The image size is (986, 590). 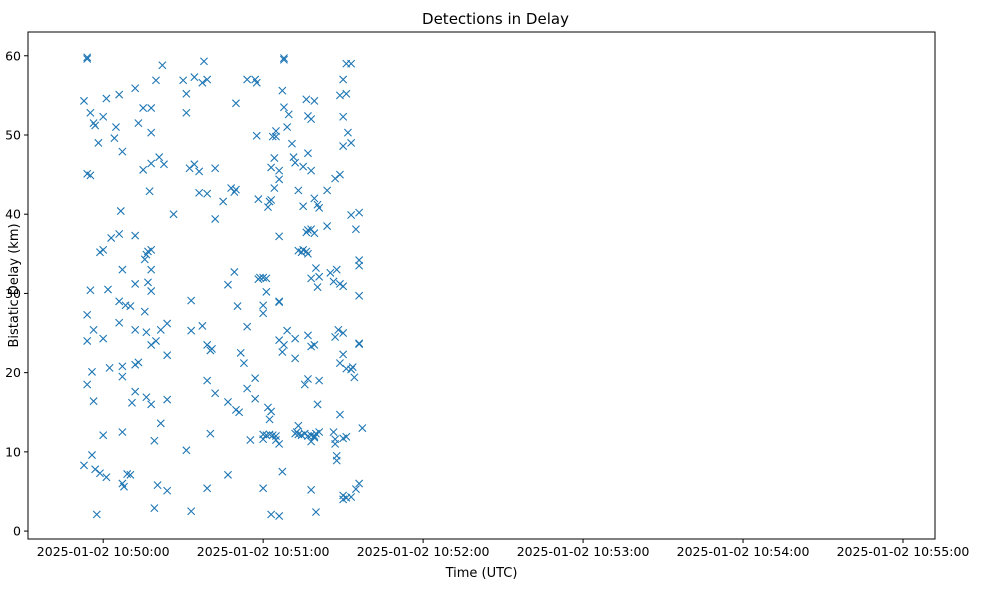 What do you see at coordinates (495, 19) in the screenshot?
I see `chart-title: Detections in Delay` at bounding box center [495, 19].